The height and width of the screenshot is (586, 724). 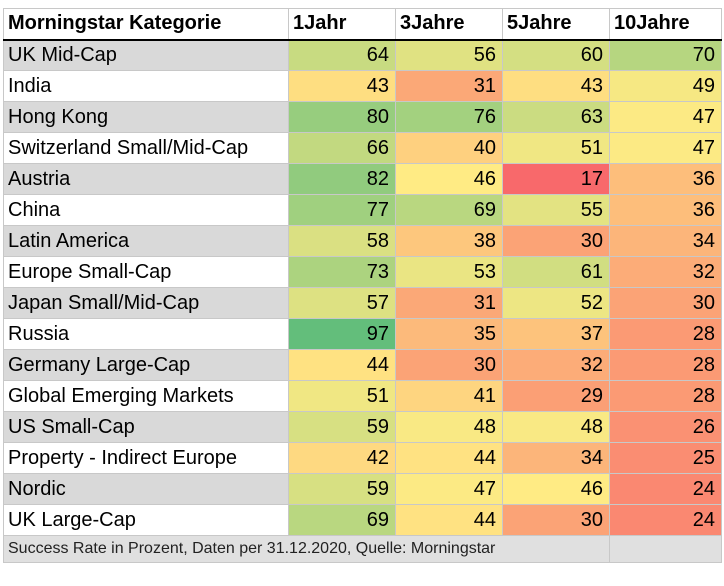 I want to click on table-row: China 77 69 55 36, so click(x=362, y=210).